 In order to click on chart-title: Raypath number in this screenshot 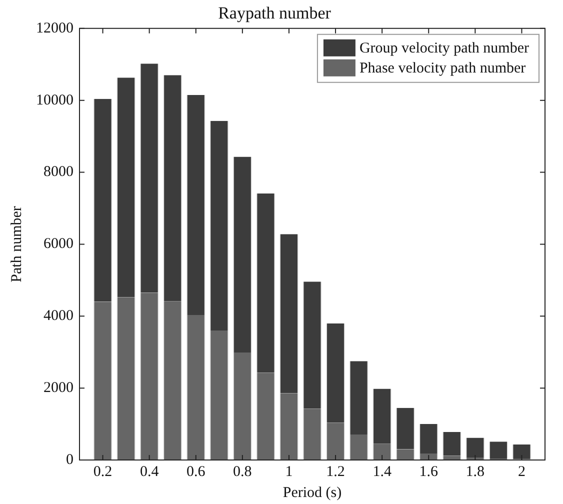, I will do `click(275, 13)`.